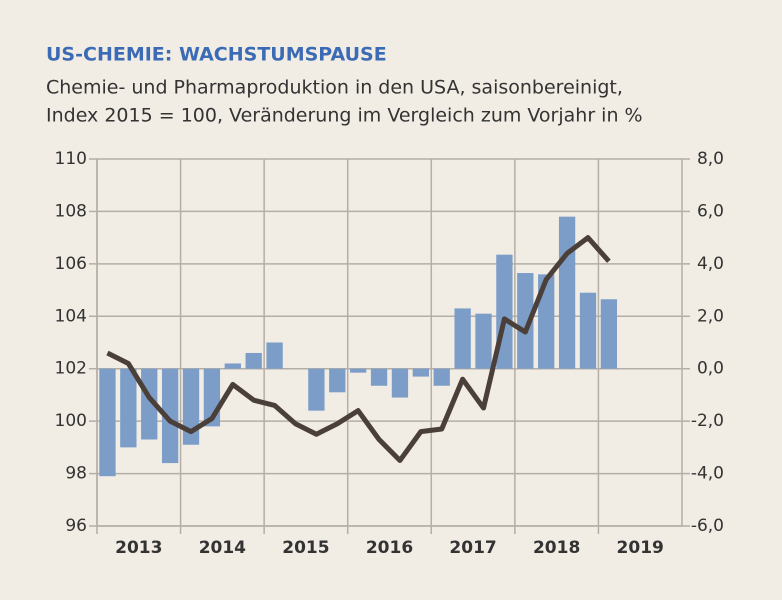  What do you see at coordinates (71, 316) in the screenshot?
I see `y-tick-label: 104` at bounding box center [71, 316].